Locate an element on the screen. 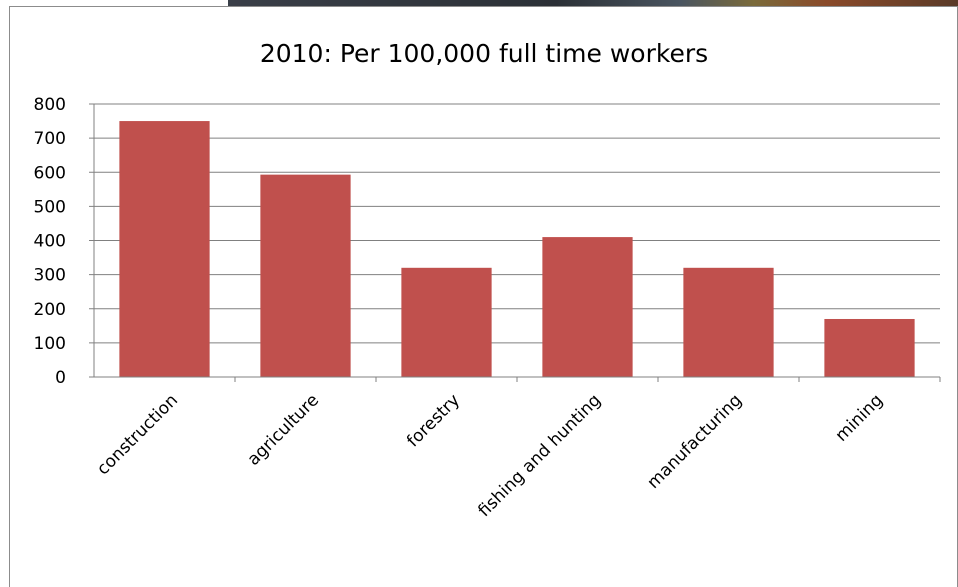 The image size is (958, 587). y-tick-label: 0 is located at coordinates (60, 378).